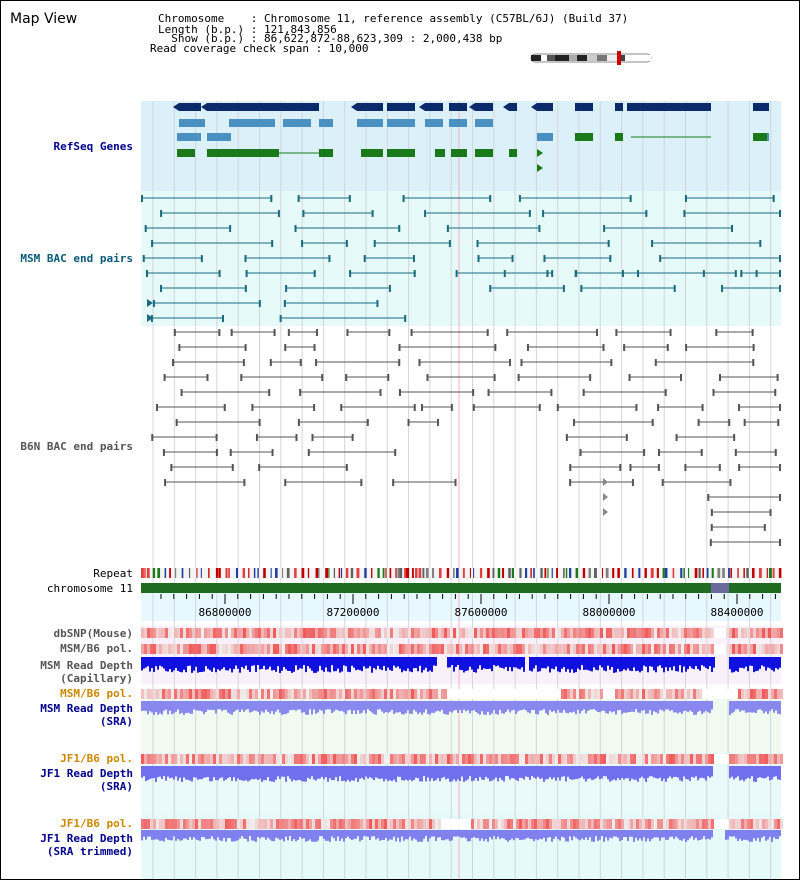 This screenshot has height=880, width=800. Describe the element at coordinates (96, 693) in the screenshot. I see `track-label-msm-b6-pol-2: MSM/B6 pol.` at that location.